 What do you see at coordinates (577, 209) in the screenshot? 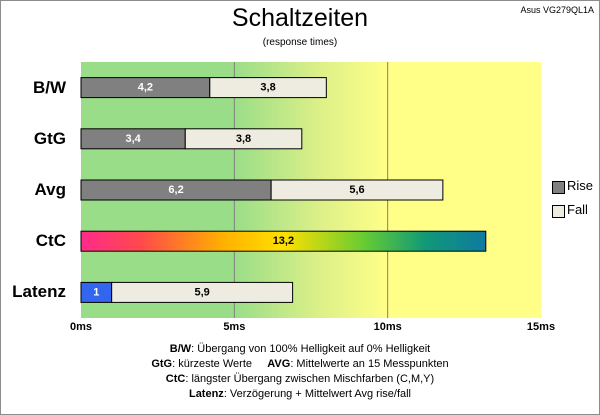
I see `legend-label-fall: Fall` at bounding box center [577, 209].